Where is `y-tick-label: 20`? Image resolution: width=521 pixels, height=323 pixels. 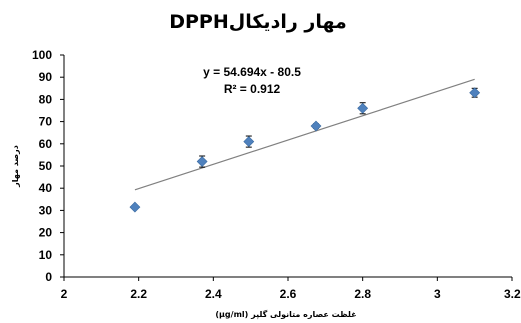
y-tick-label: 20 is located at coordinates (46, 233).